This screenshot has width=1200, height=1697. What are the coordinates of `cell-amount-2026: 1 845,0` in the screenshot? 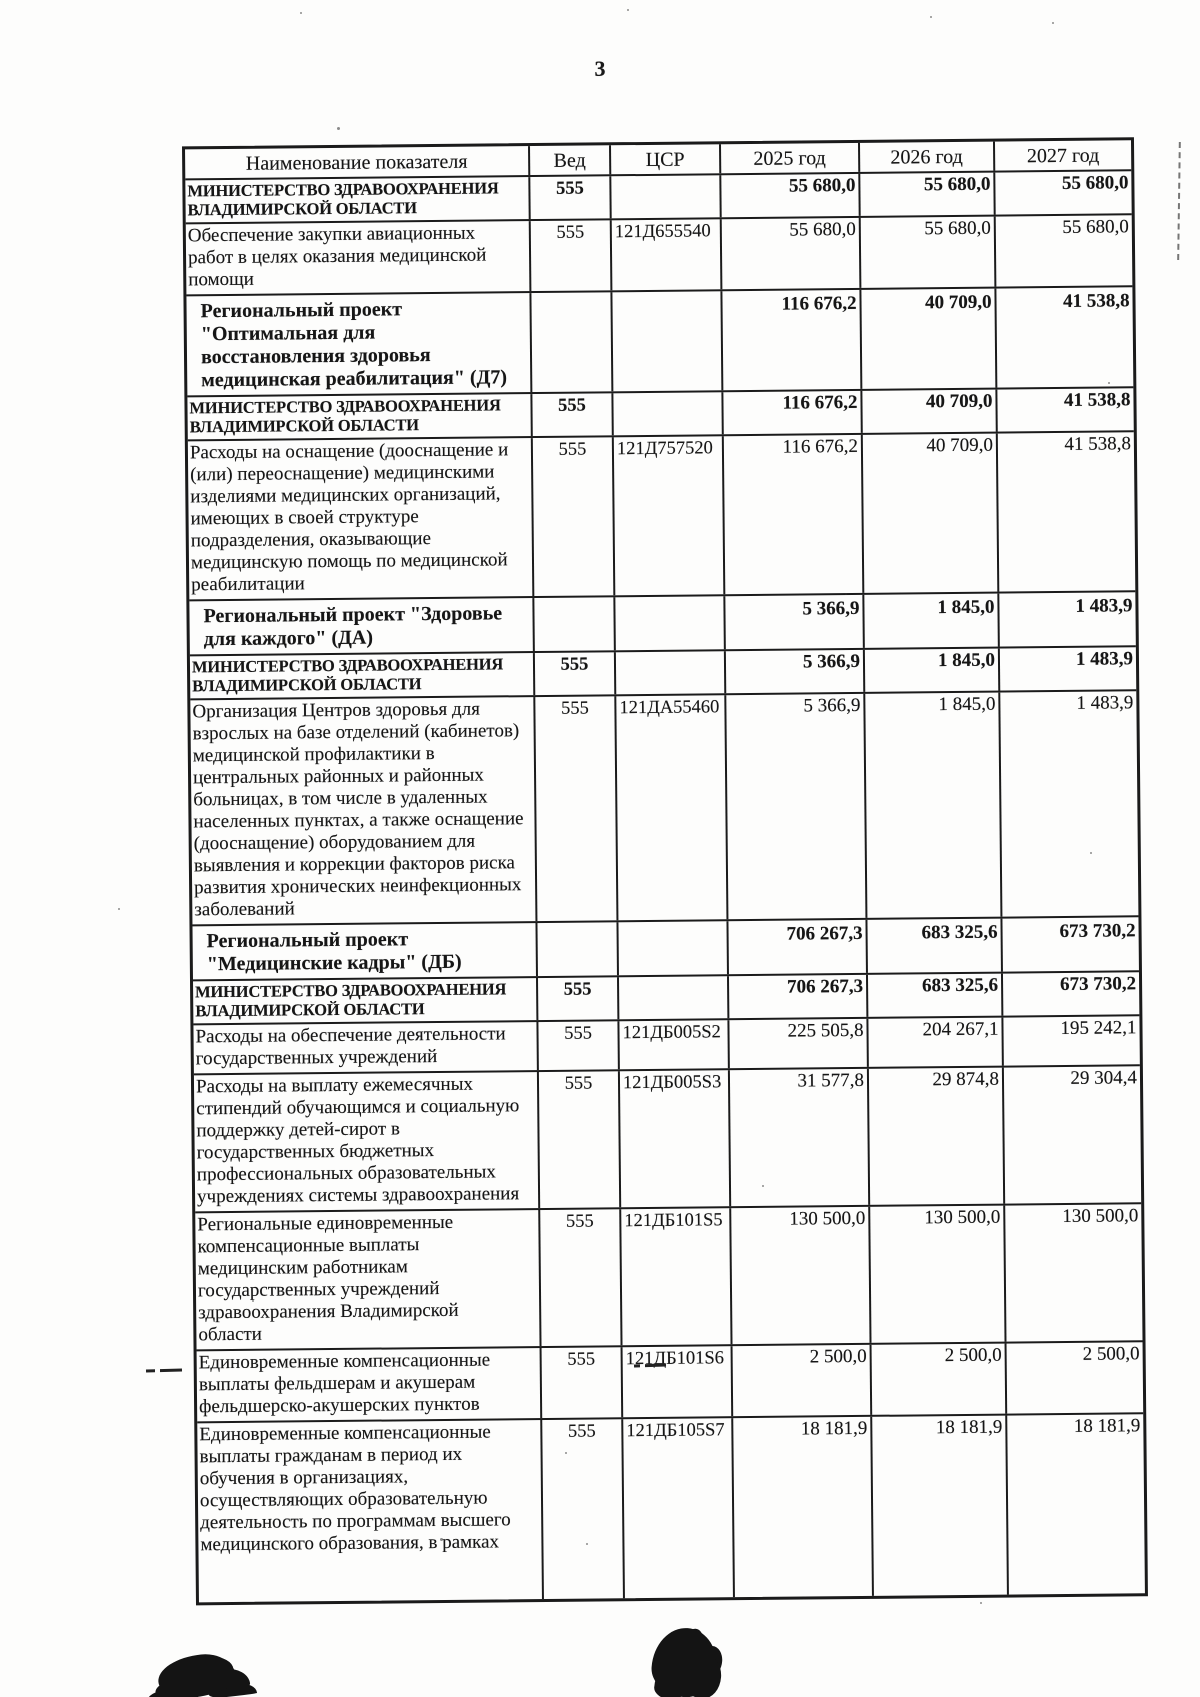 It's located at (932, 805).